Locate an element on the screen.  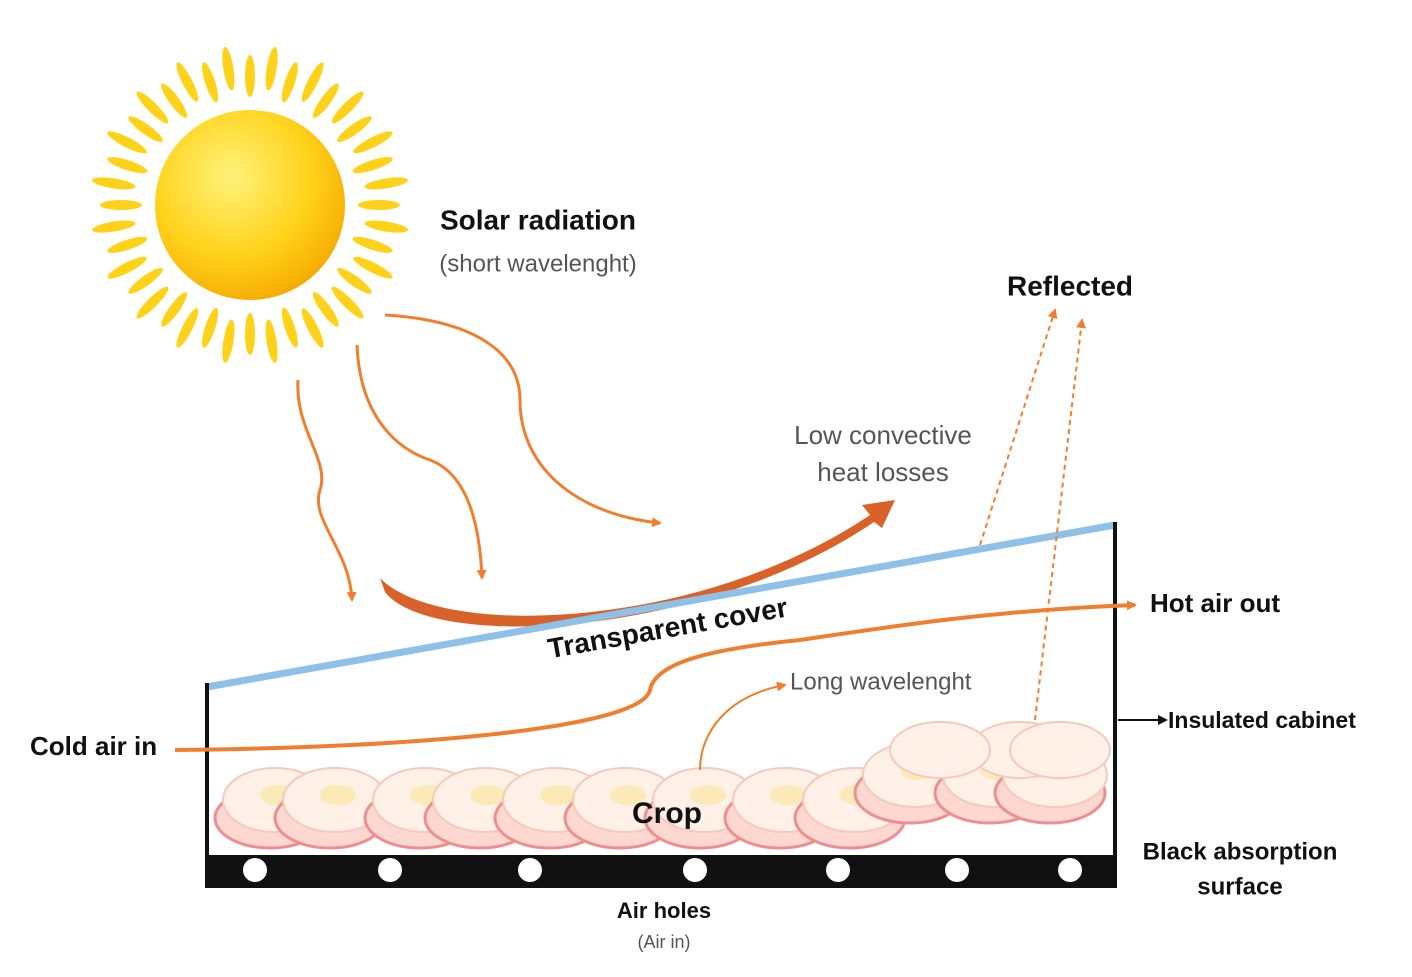
label: Reflected is located at coordinates (1070, 285).